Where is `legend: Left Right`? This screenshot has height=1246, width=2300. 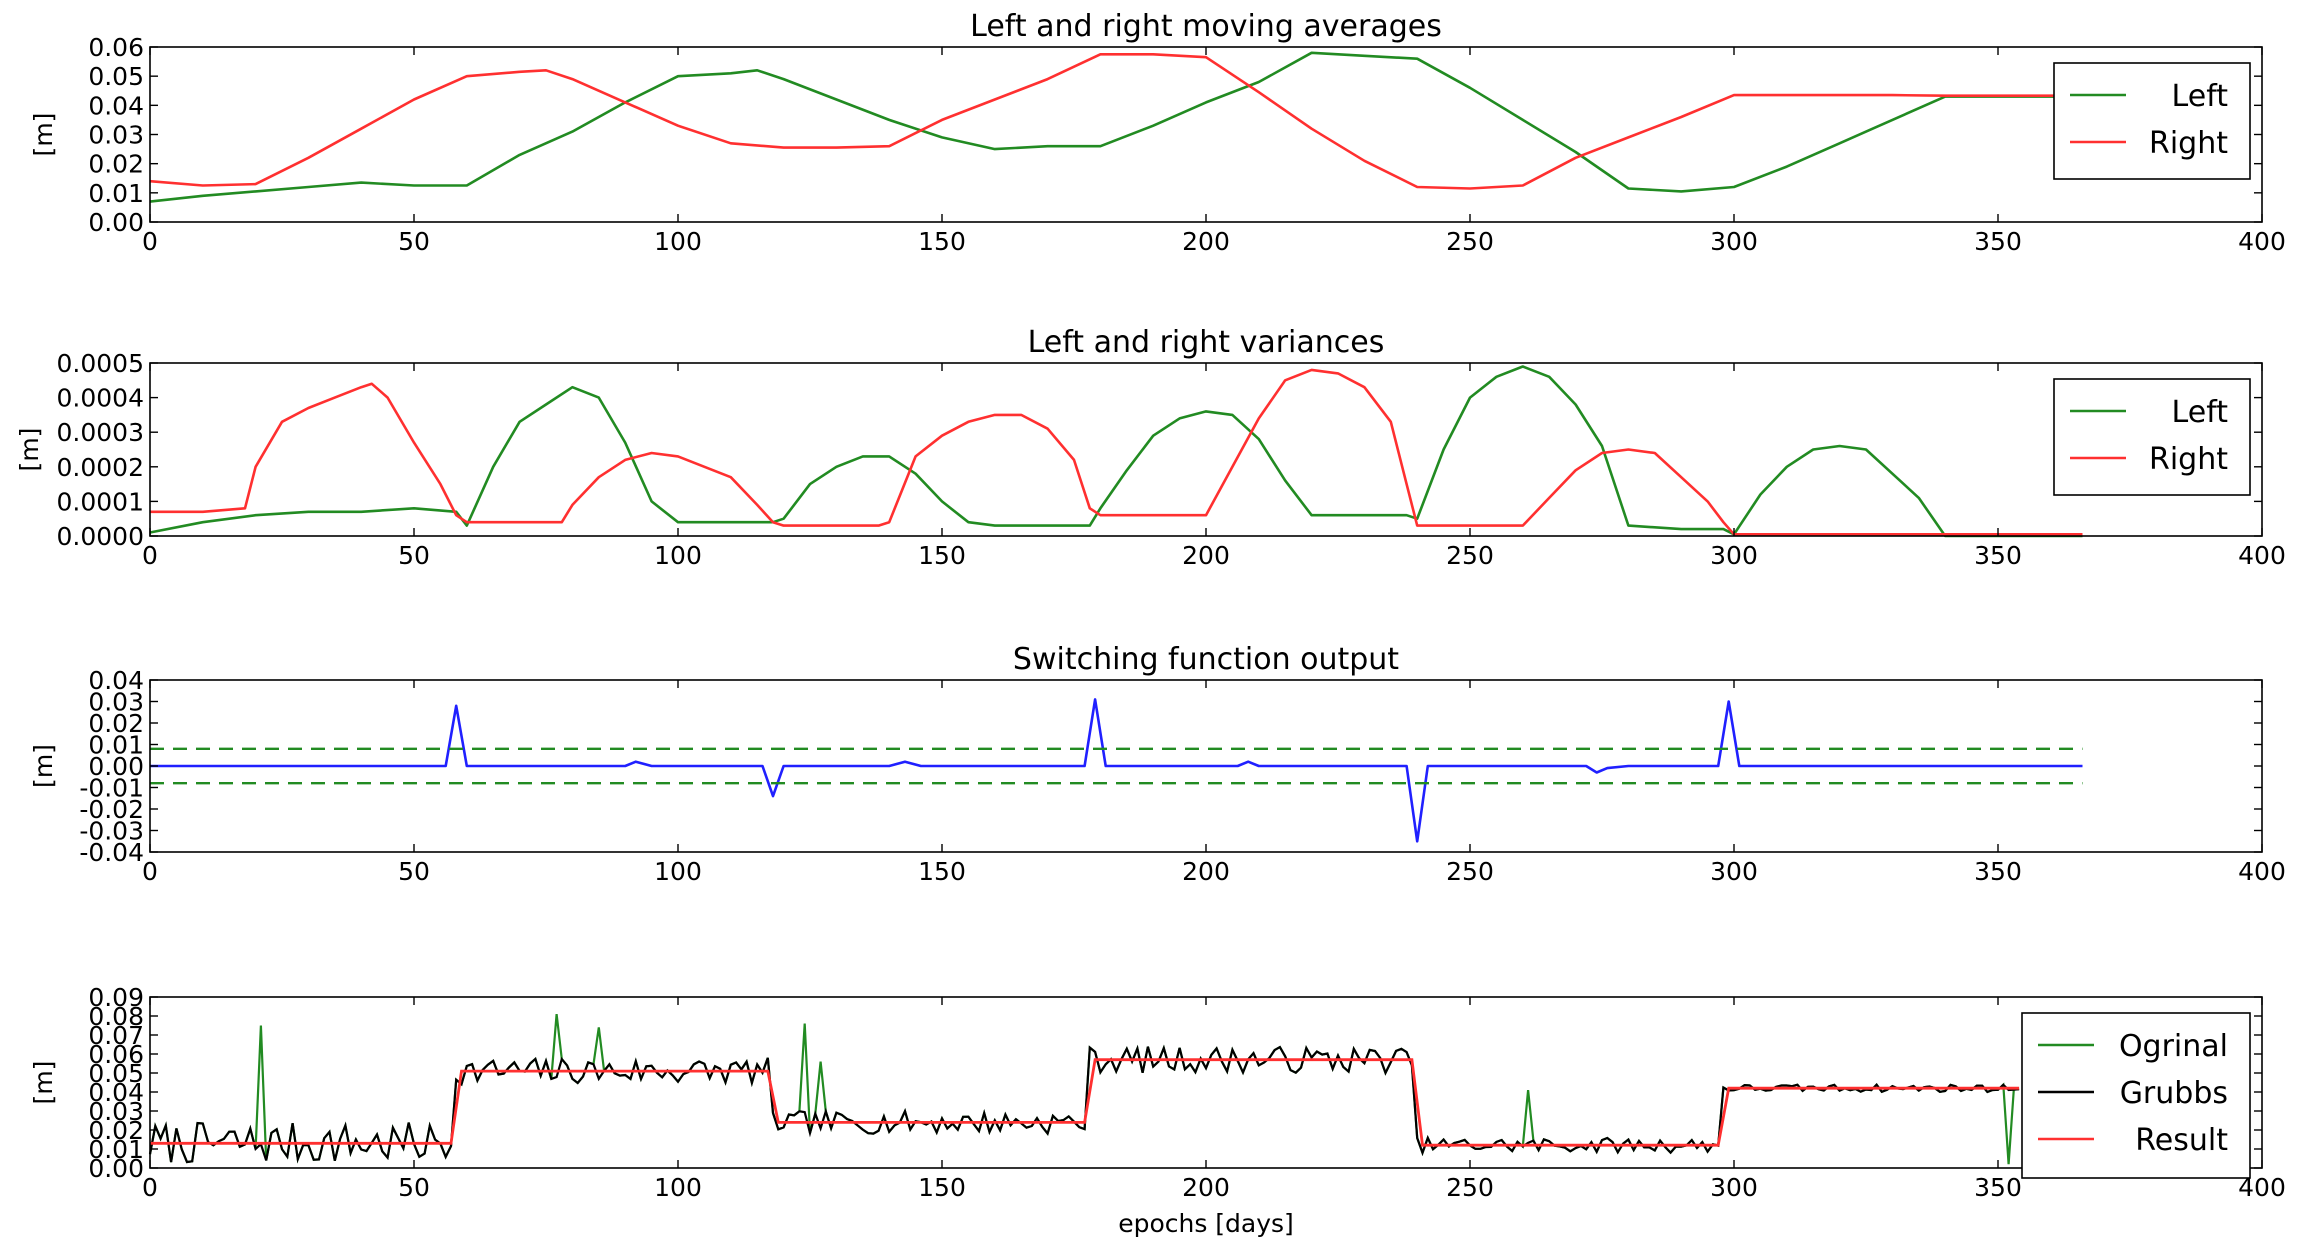
legend: Left Right is located at coordinates (2152, 437).